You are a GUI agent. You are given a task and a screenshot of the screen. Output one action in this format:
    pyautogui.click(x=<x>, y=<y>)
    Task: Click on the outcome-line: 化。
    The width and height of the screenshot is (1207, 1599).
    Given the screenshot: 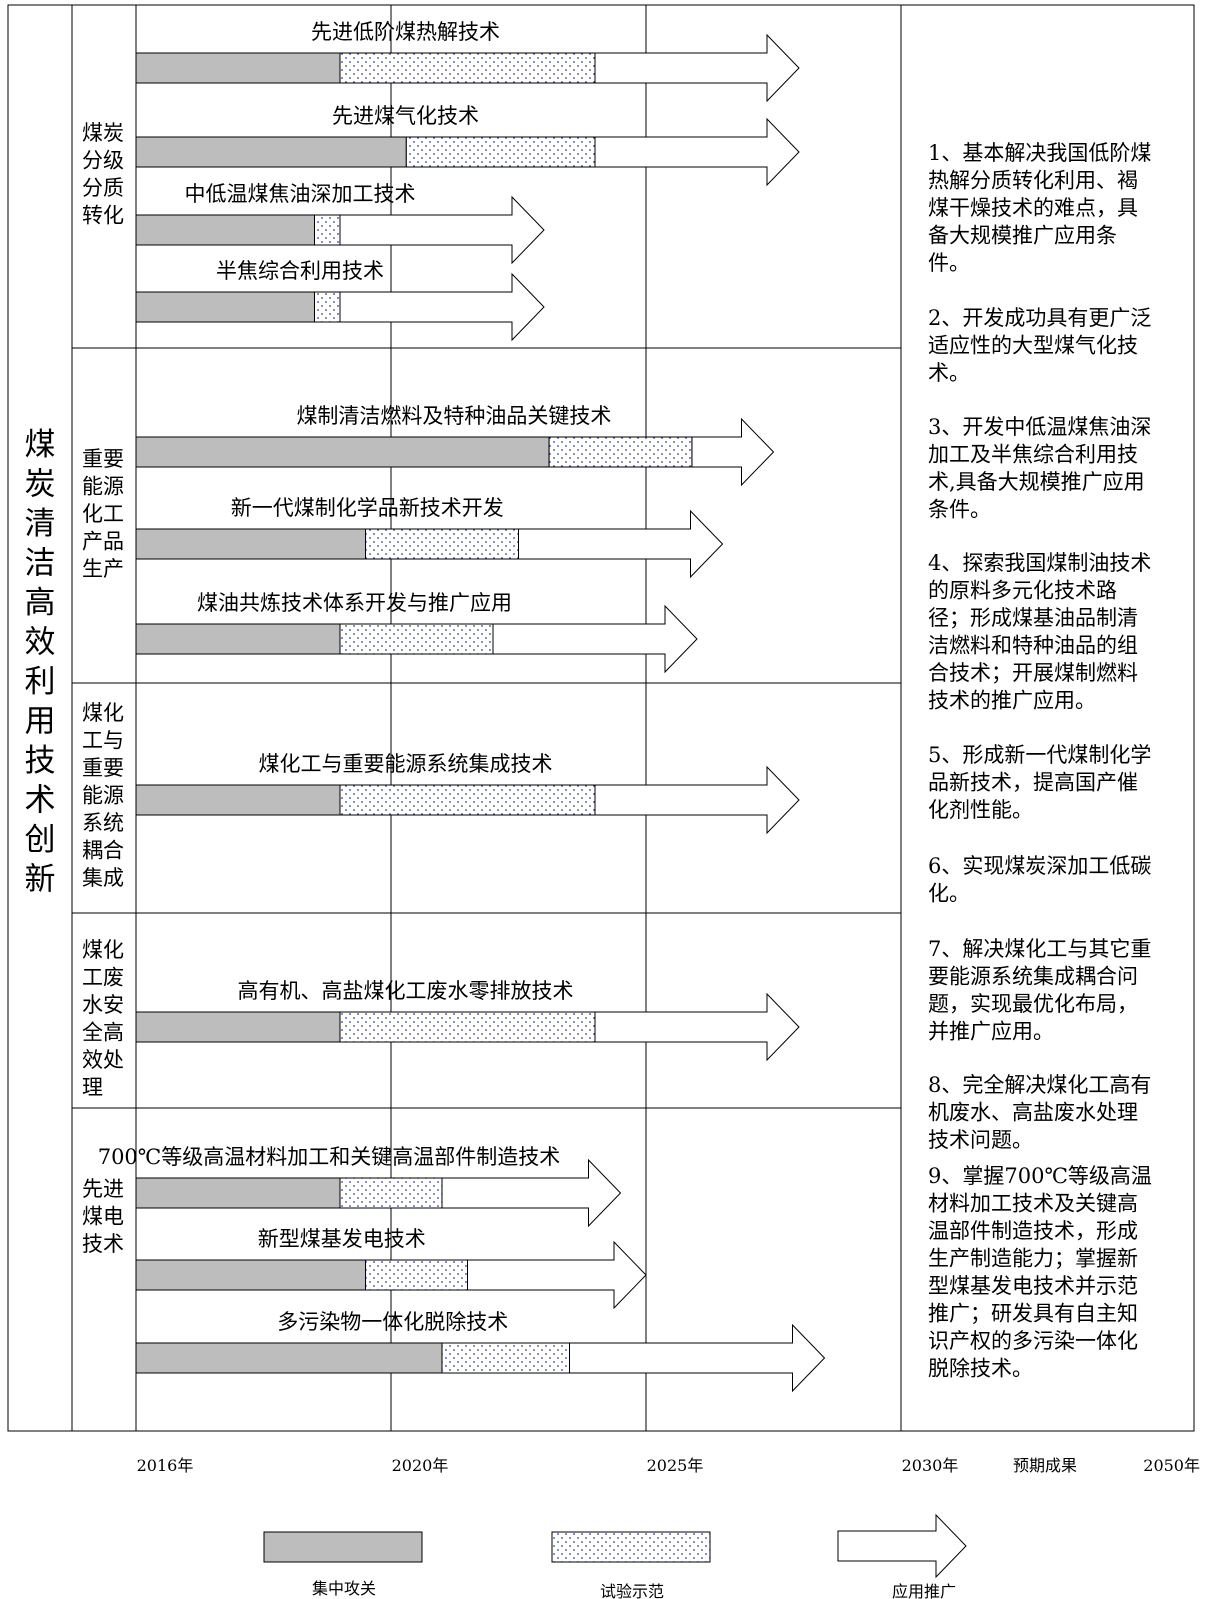 What is the action you would take?
    pyautogui.click(x=949, y=894)
    